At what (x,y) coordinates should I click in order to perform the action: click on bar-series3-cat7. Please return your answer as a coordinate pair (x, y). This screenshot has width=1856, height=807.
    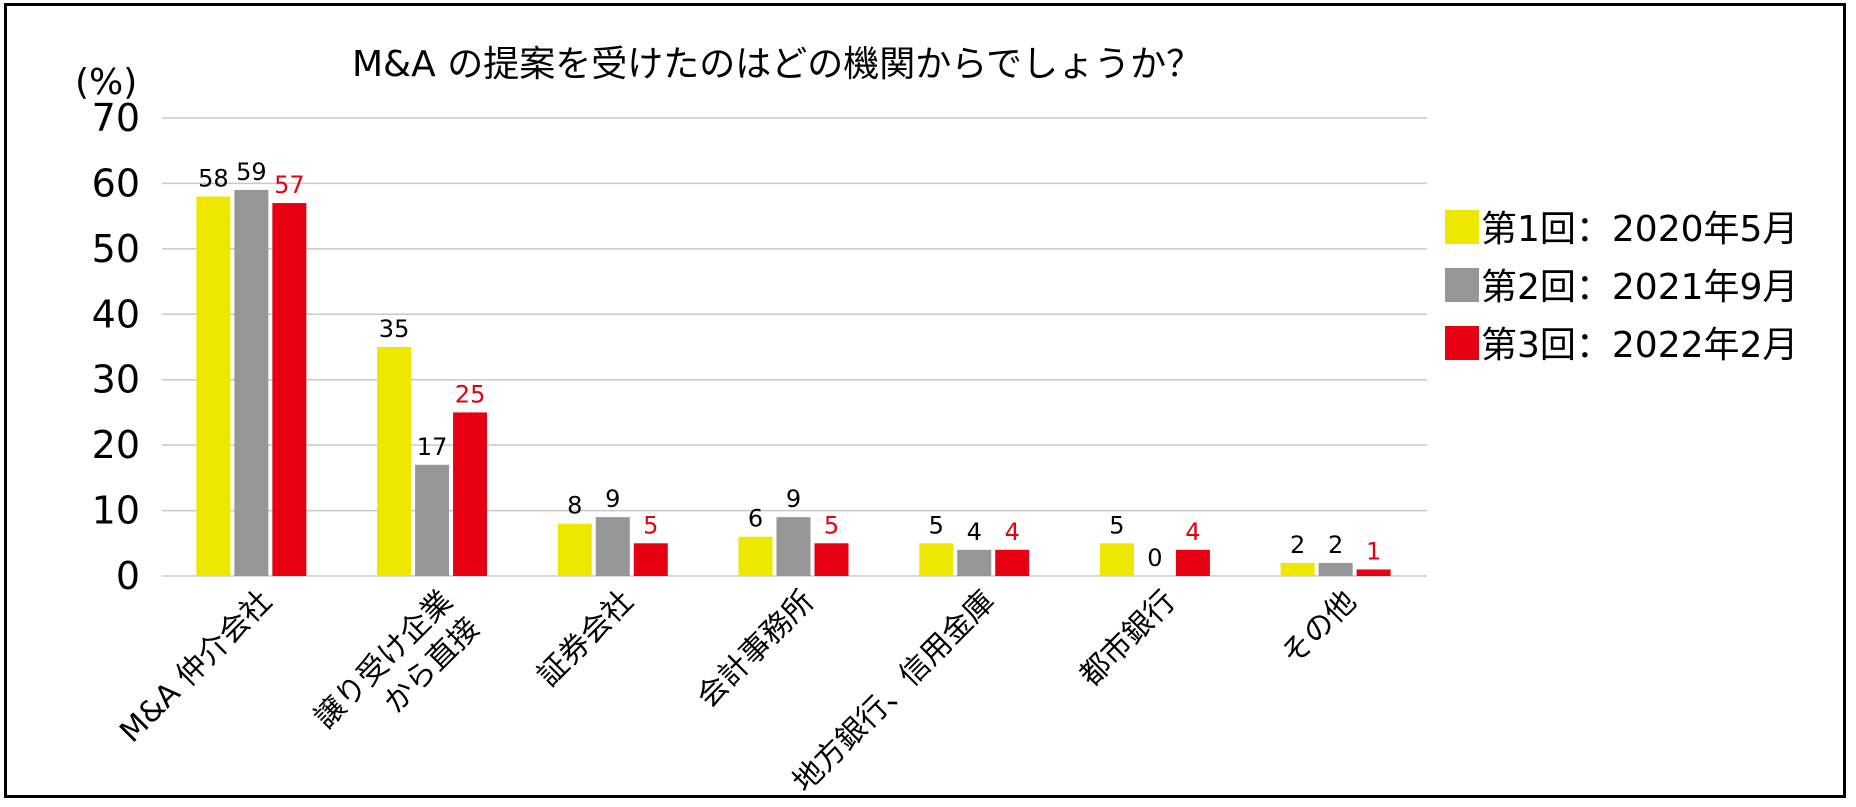
    Looking at the image, I should click on (1373, 572).